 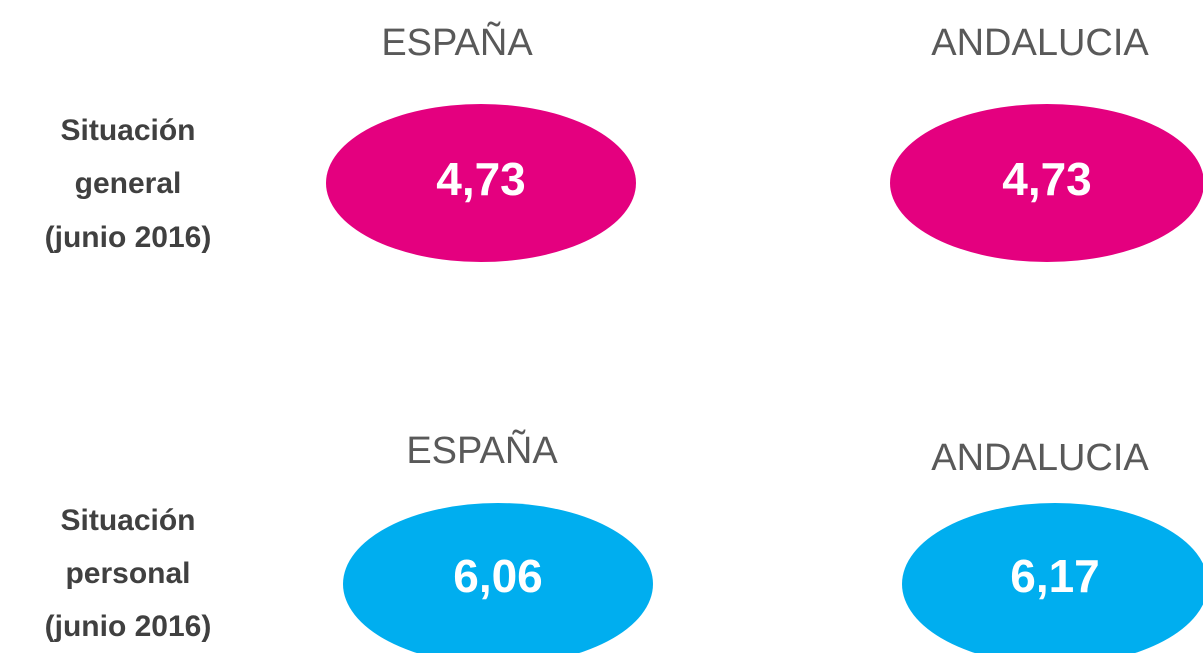 I want to click on value: 6,17, so click(x=1055, y=576).